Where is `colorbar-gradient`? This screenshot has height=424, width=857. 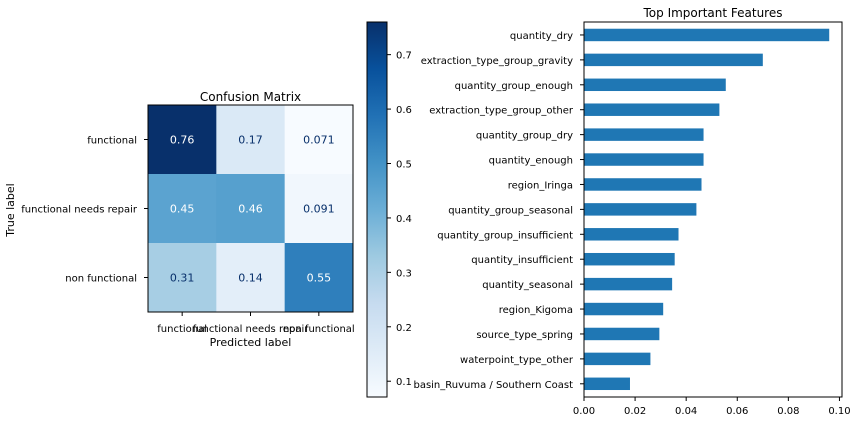 colorbar-gradient is located at coordinates (377, 209).